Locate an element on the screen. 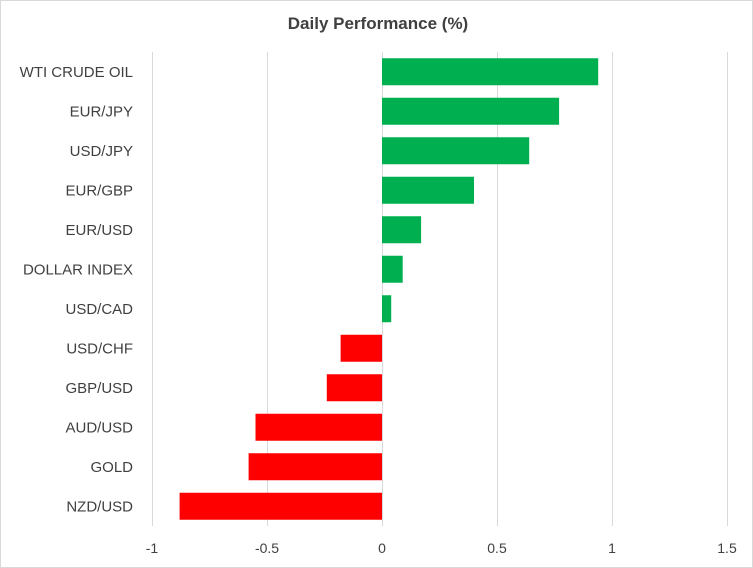 This screenshot has height=568, width=753. chart-title: Daily Performance (%) is located at coordinates (378, 23).